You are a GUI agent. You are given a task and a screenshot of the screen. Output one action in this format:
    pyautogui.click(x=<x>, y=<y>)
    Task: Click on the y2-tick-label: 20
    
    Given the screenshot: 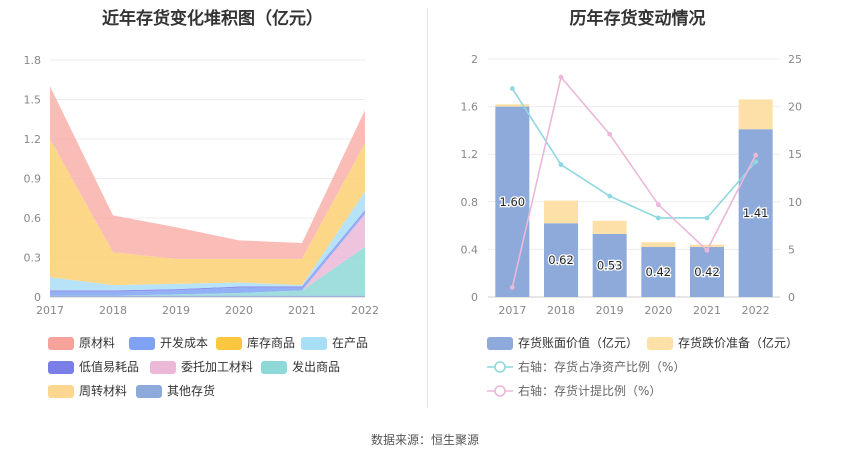 What is the action you would take?
    pyautogui.click(x=795, y=107)
    